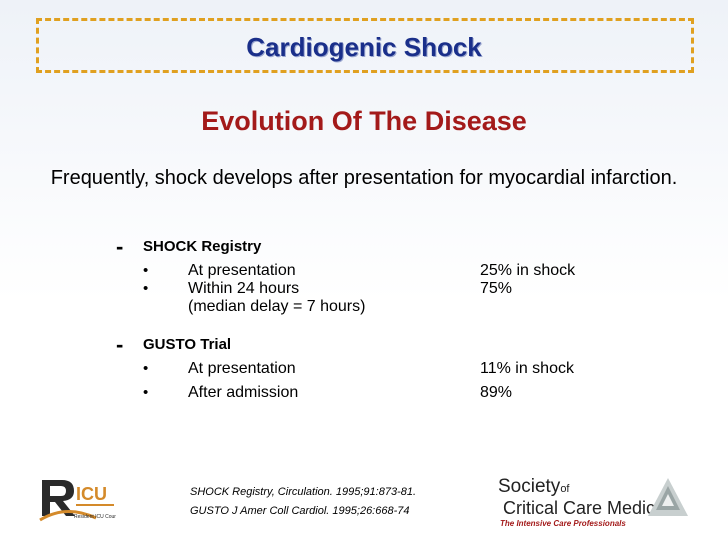  Describe the element at coordinates (528, 270) in the screenshot. I see `row-value: 25% in shock` at that location.